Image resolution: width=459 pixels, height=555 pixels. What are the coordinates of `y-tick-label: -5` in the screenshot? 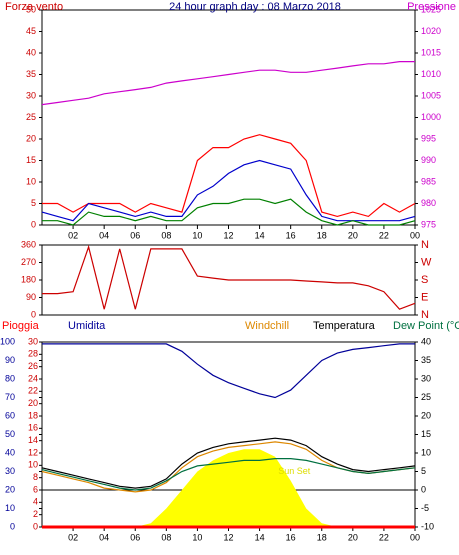 It's located at (425, 508).